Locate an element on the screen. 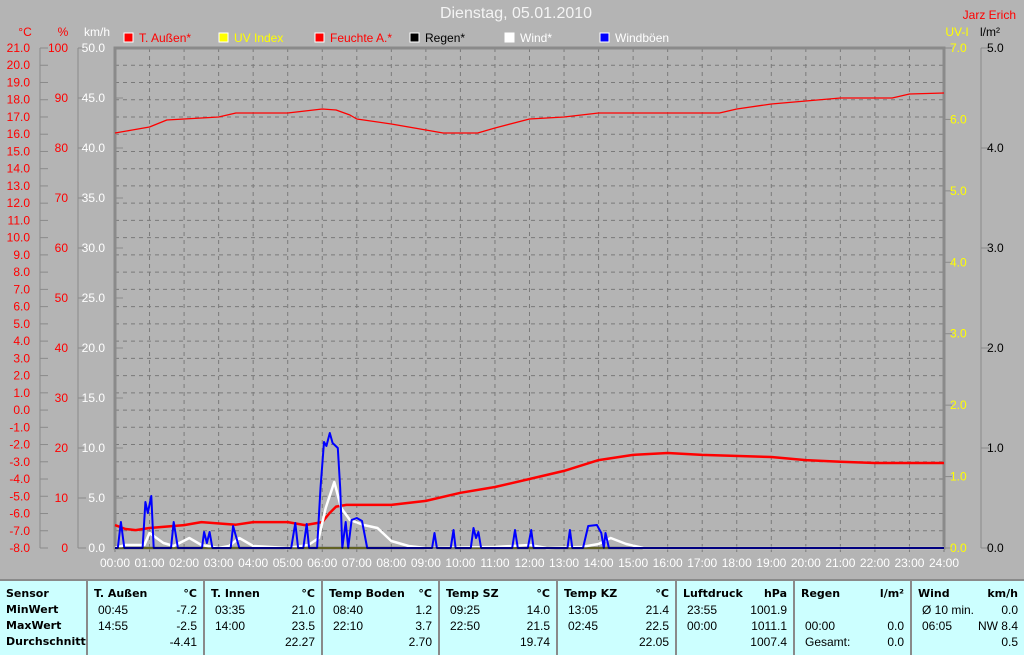  x-tick-label: 19:00 is located at coordinates (771, 563).